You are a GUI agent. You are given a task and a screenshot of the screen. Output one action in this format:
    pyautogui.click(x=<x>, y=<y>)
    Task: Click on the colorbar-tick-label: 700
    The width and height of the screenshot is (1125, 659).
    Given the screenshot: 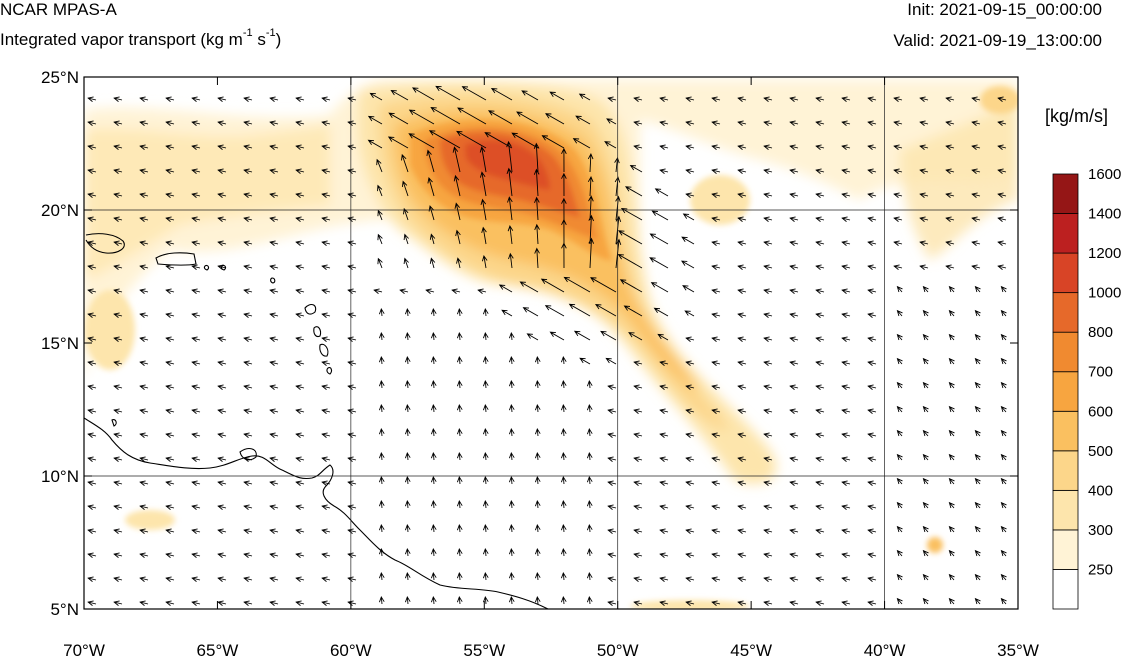 What is the action you would take?
    pyautogui.click(x=1100, y=372)
    